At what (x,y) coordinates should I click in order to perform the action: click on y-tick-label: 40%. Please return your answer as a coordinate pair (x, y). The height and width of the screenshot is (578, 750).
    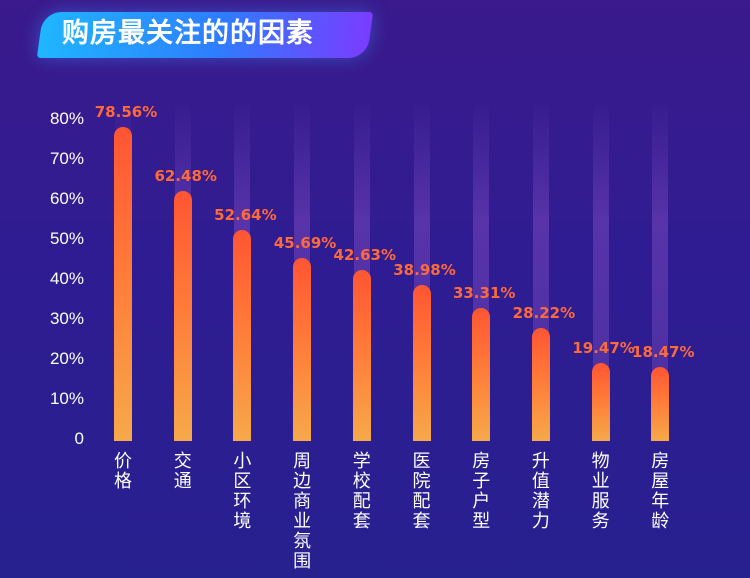
    Looking at the image, I should click on (66, 278).